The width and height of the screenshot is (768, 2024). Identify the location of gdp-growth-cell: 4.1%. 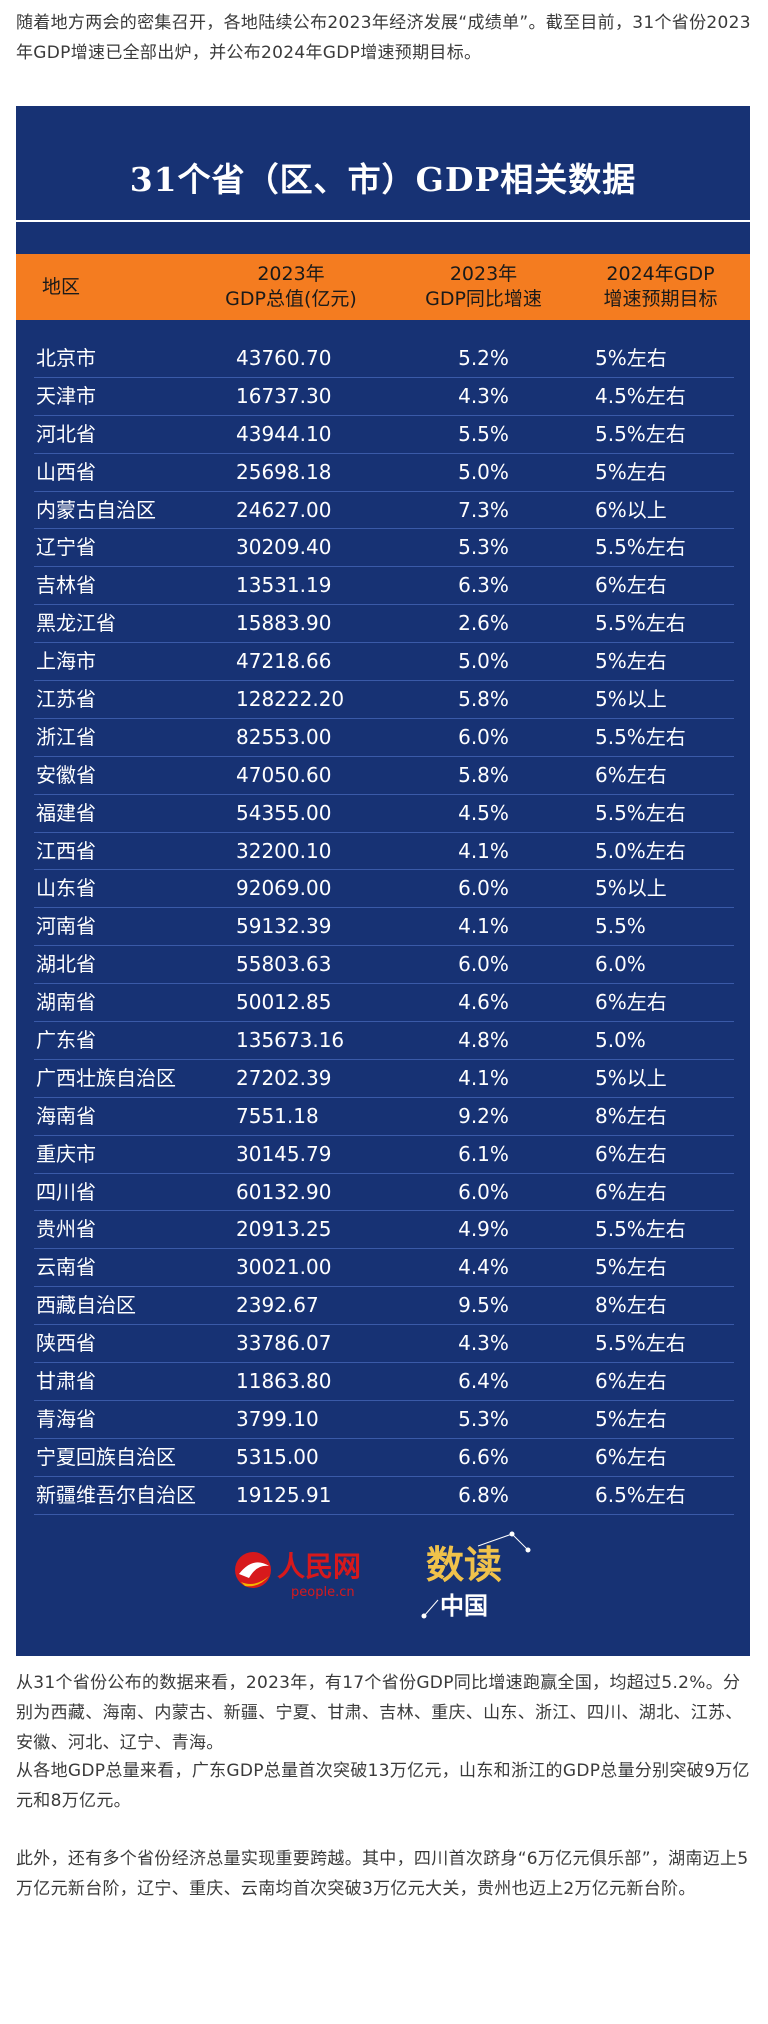
(483, 850).